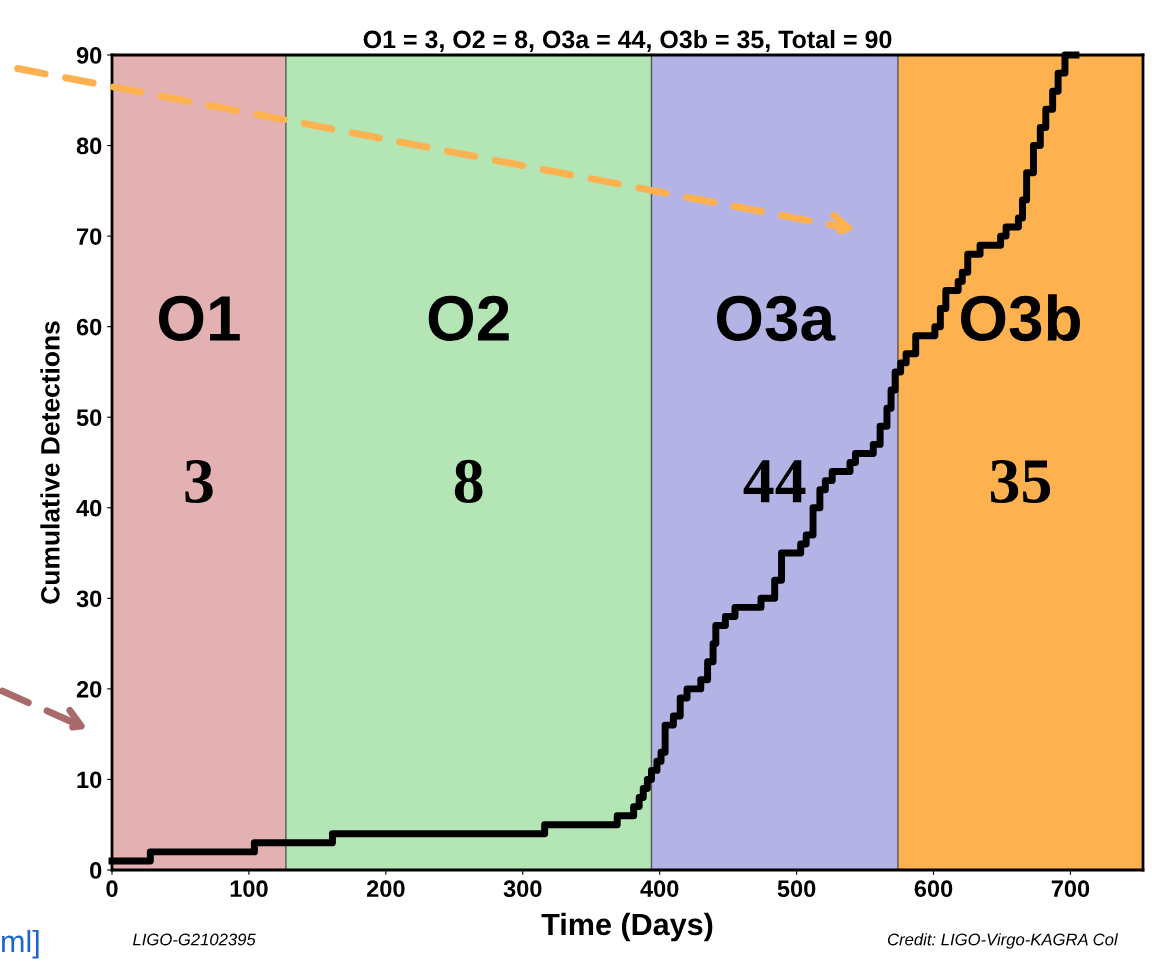 The width and height of the screenshot is (1152, 973). What do you see at coordinates (89, 236) in the screenshot?
I see `y-tick-label: 70` at bounding box center [89, 236].